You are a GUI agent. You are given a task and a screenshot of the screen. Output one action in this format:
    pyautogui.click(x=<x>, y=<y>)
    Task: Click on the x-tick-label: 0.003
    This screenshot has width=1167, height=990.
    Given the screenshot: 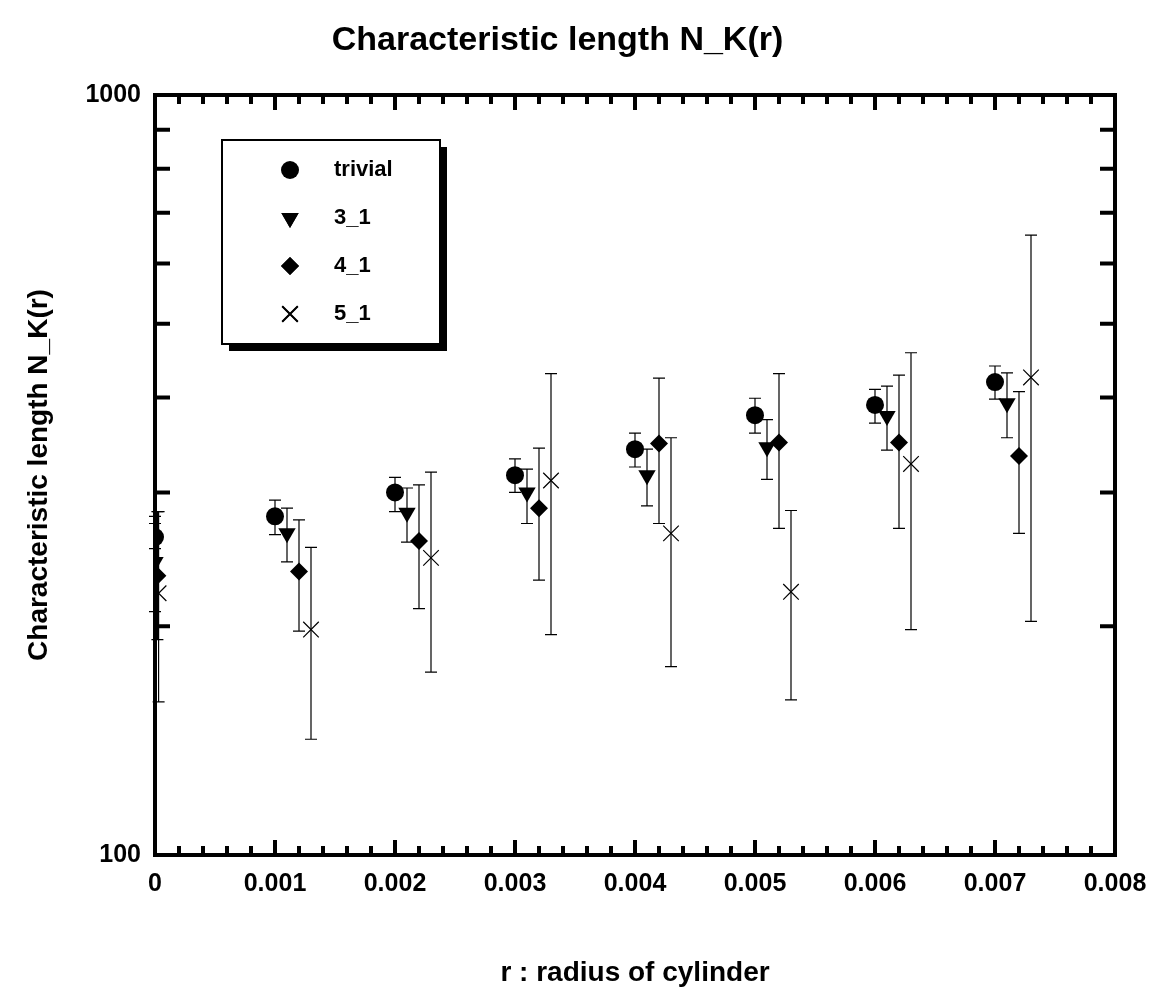 What is the action you would take?
    pyautogui.click(x=515, y=881)
    